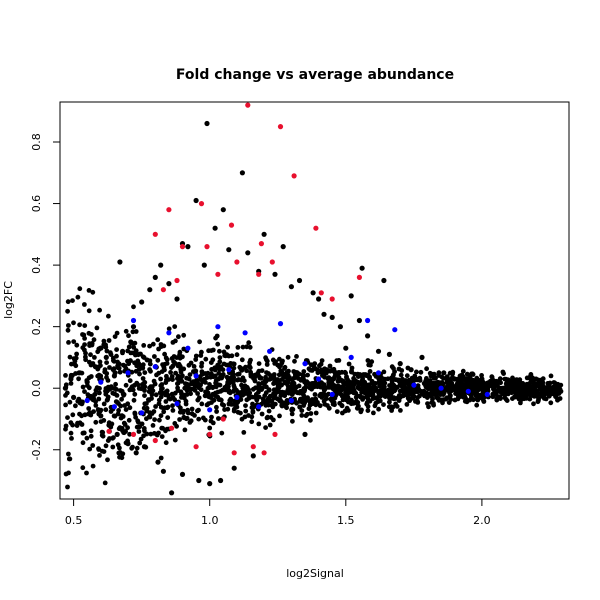 Image resolution: width=600 pixels, height=600 pixels. What do you see at coordinates (315, 75) in the screenshot?
I see `chart-title: Fold change vs average abundance` at bounding box center [315, 75].